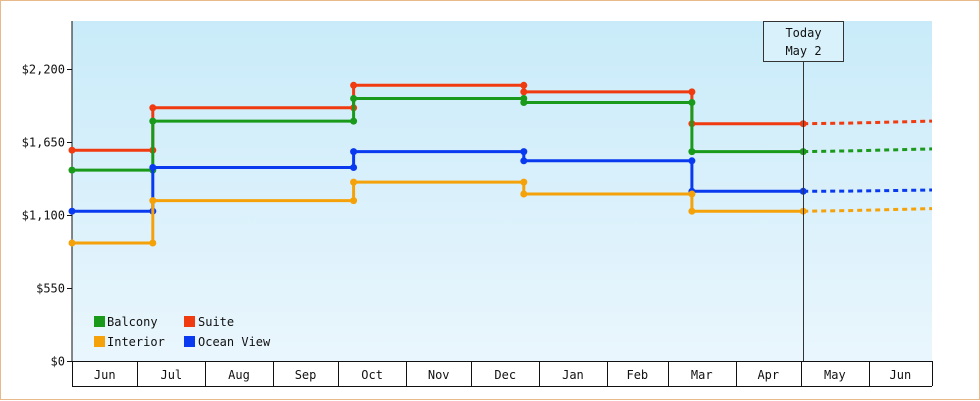 The height and width of the screenshot is (401, 980). Describe the element at coordinates (136, 342) in the screenshot. I see `legend-label-interior: Interior` at that location.